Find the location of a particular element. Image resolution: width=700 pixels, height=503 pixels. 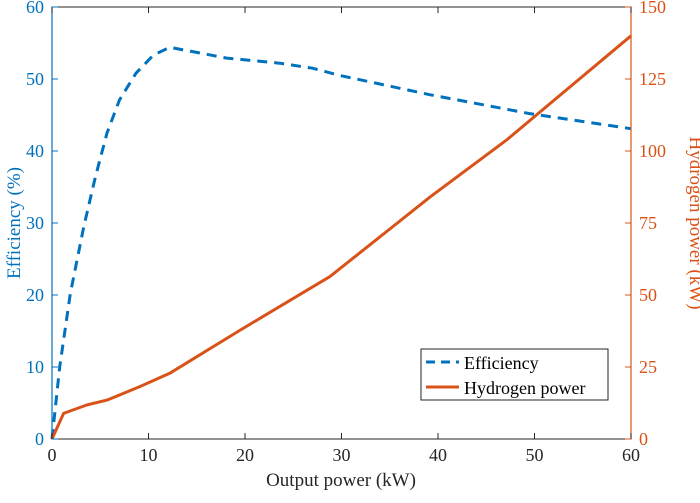

left-y-tick-label: 0 is located at coordinates (39, 439).